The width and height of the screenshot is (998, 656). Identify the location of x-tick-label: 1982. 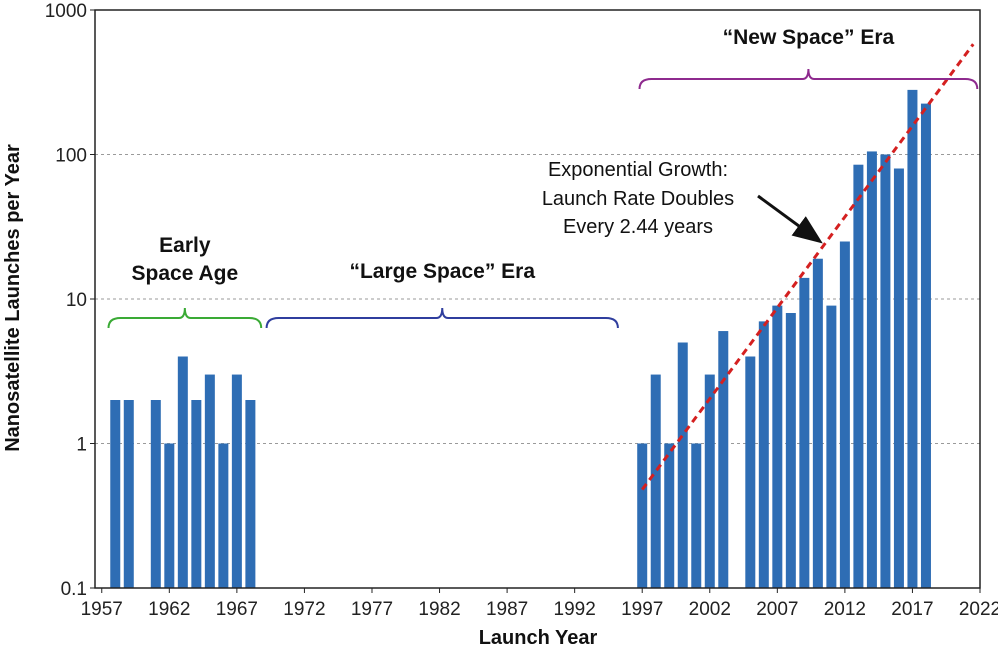
(439, 609).